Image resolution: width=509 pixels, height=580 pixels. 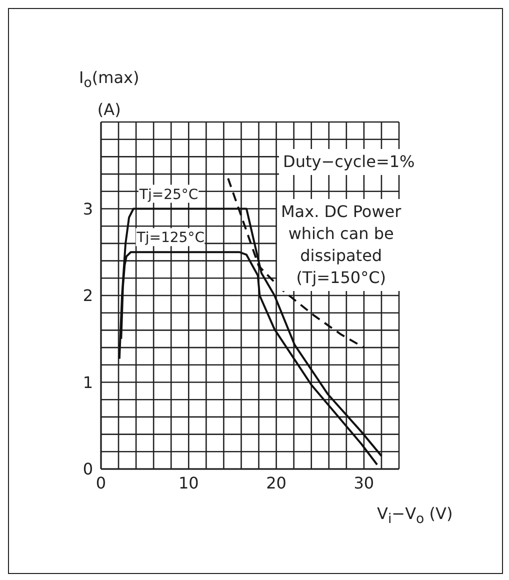 What do you see at coordinates (170, 238) in the screenshot?
I see `series-label: Tj=125°C` at bounding box center [170, 238].